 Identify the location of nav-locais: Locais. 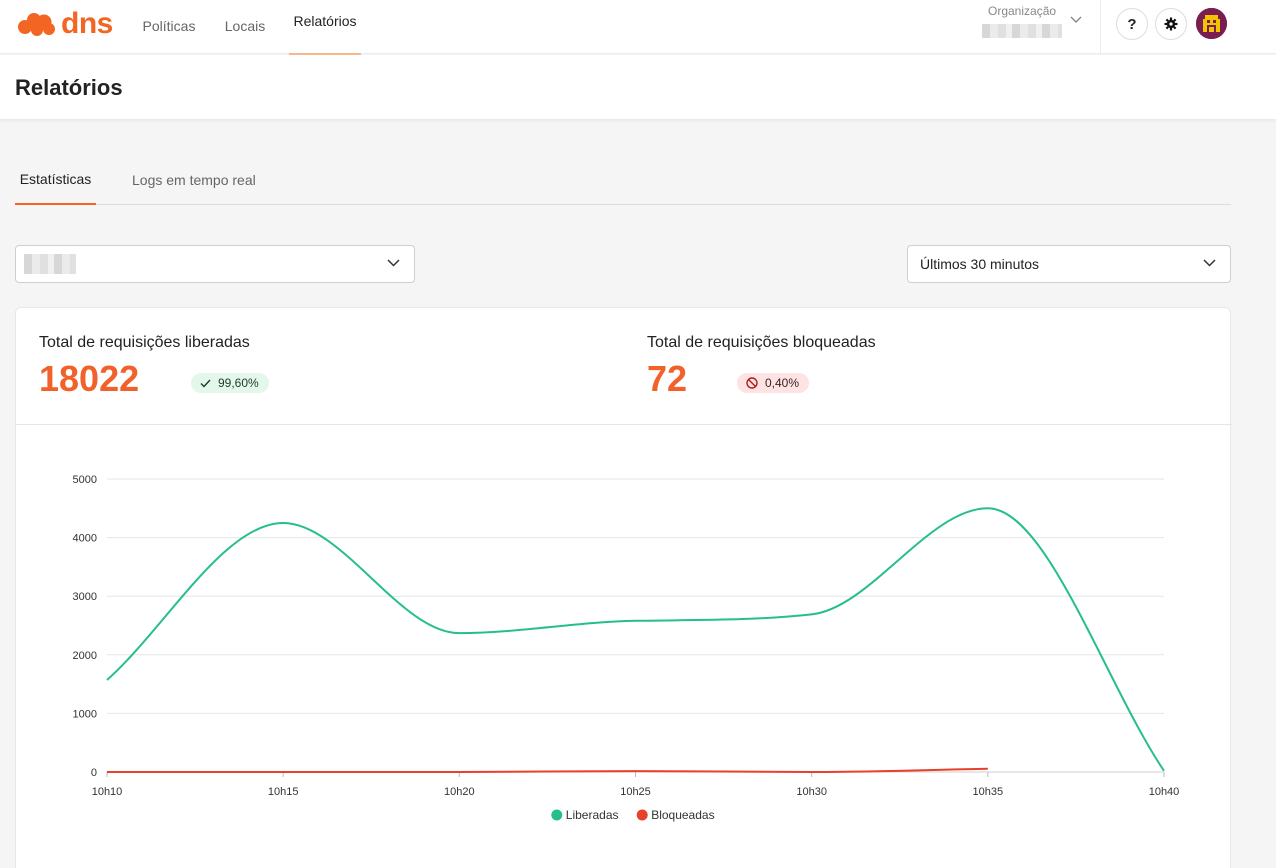
(245, 26).